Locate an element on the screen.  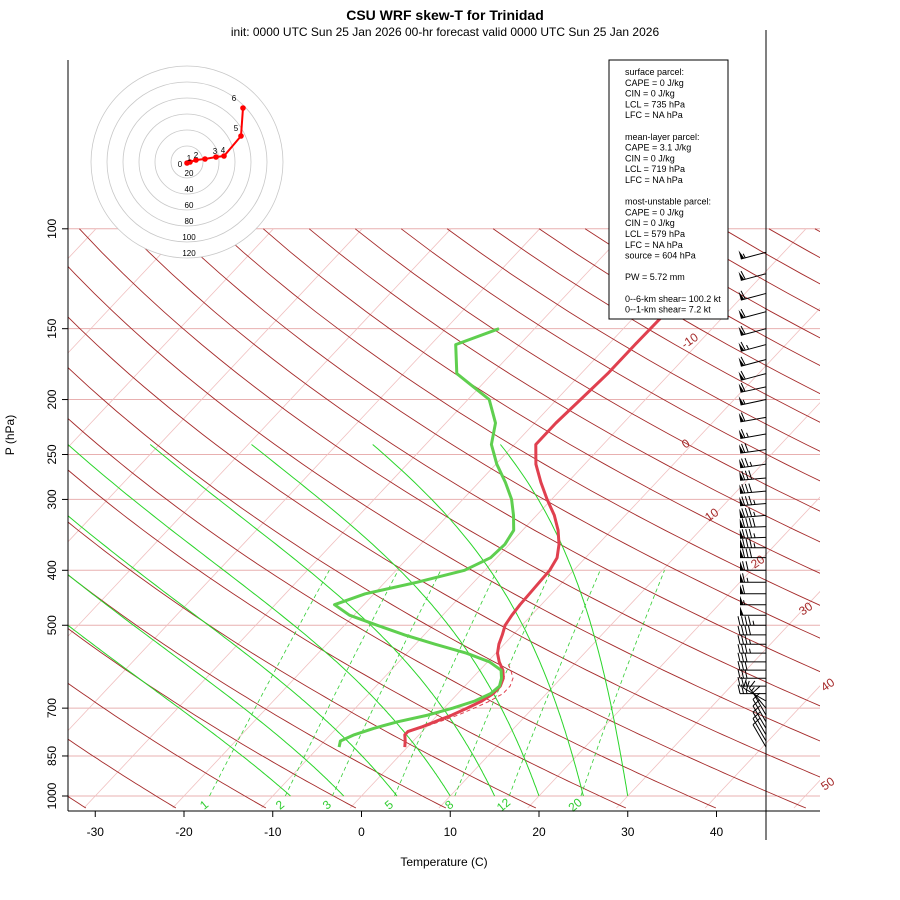
hodograph-point-label: 3 is located at coordinates (215, 151).